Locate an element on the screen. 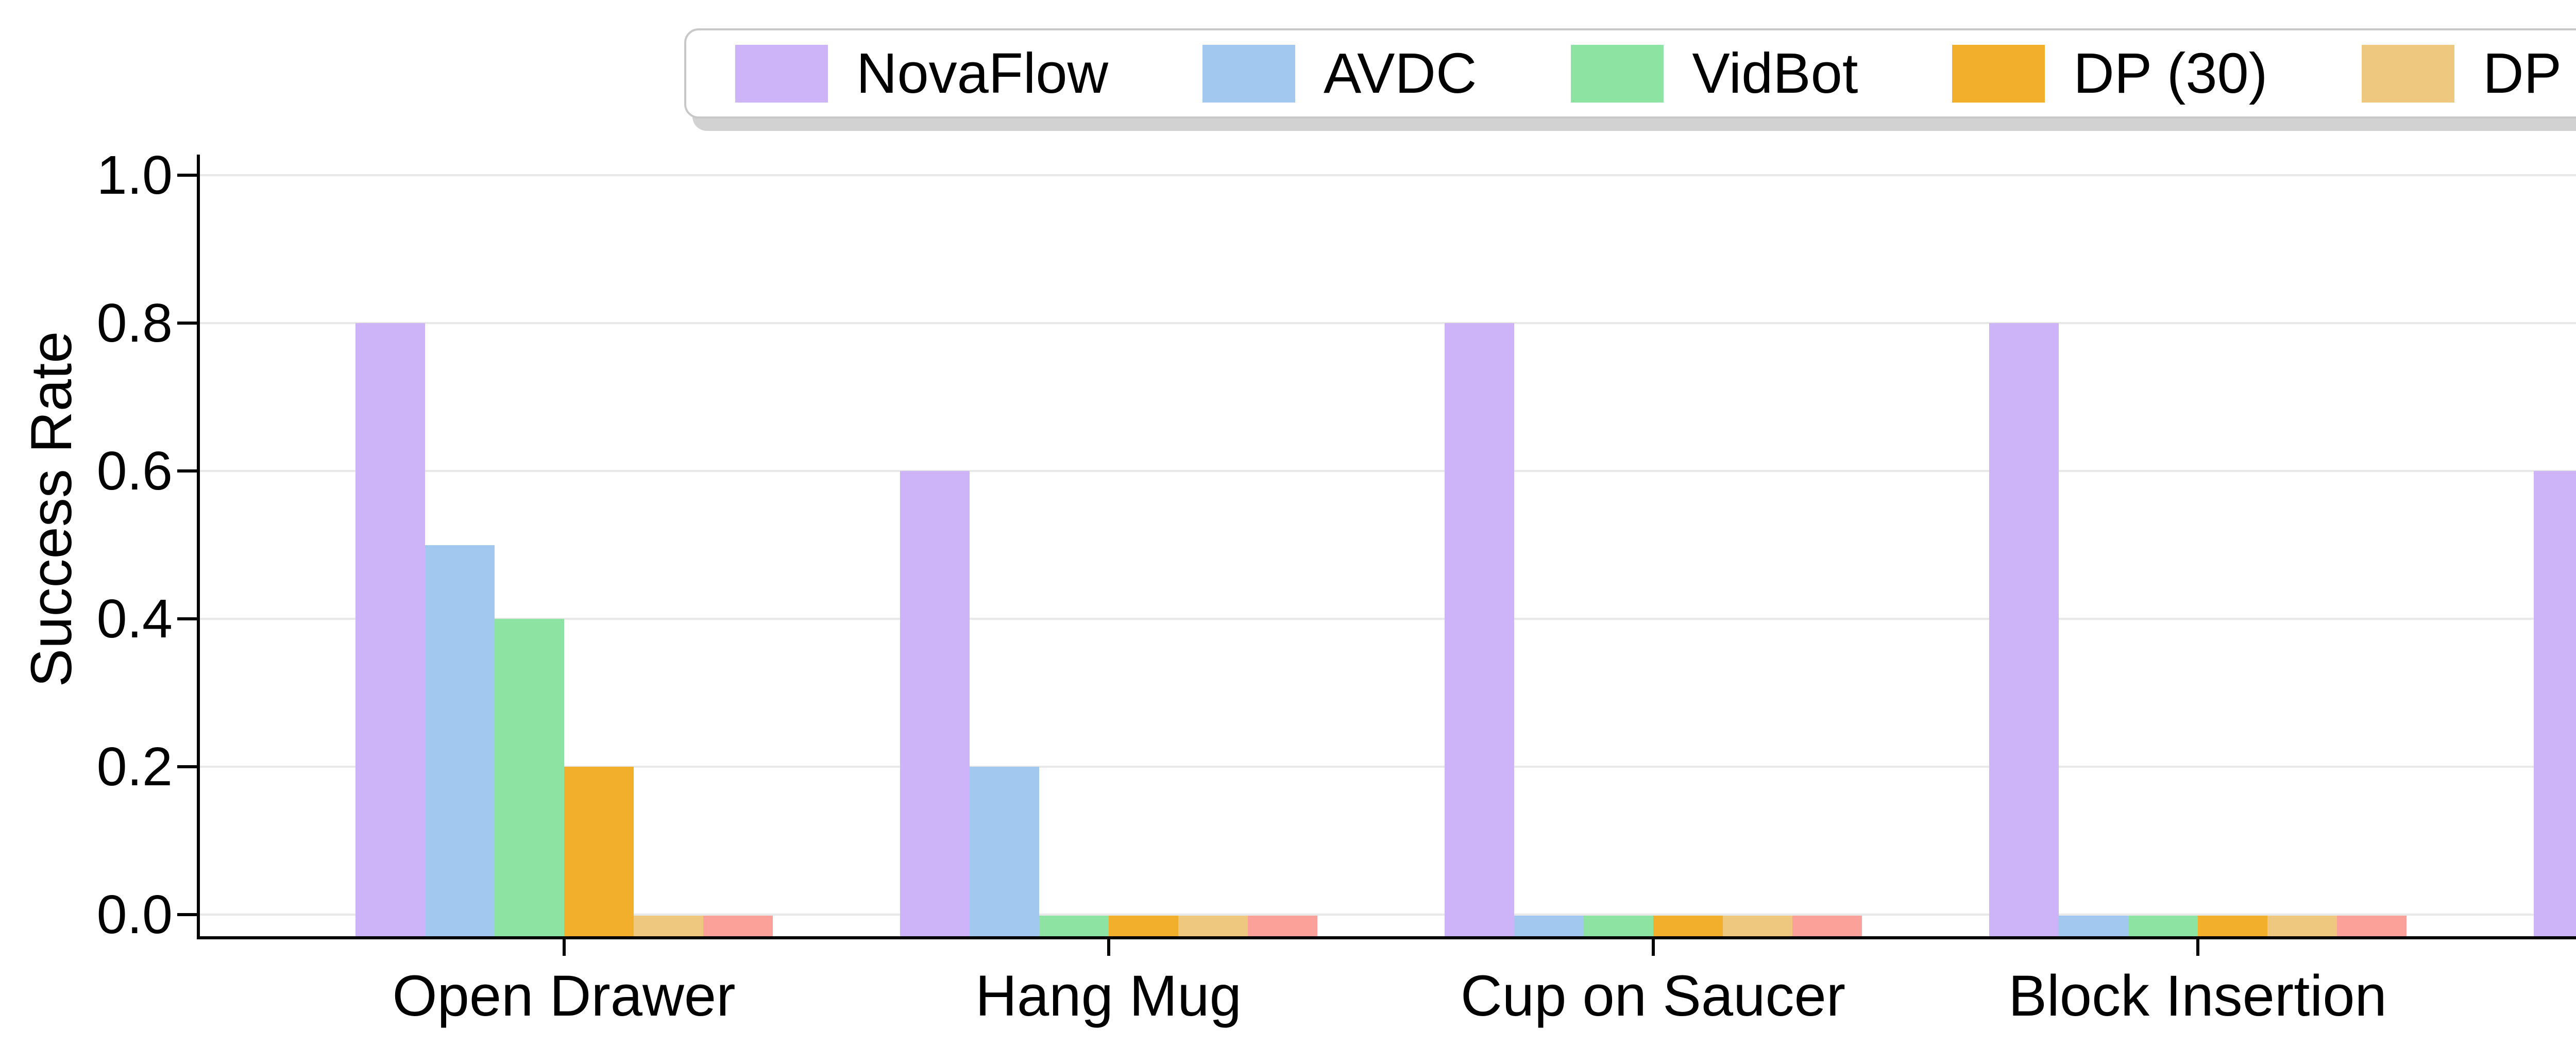 The width and height of the screenshot is (2576, 1046). legend-label: AVDC is located at coordinates (1400, 73).